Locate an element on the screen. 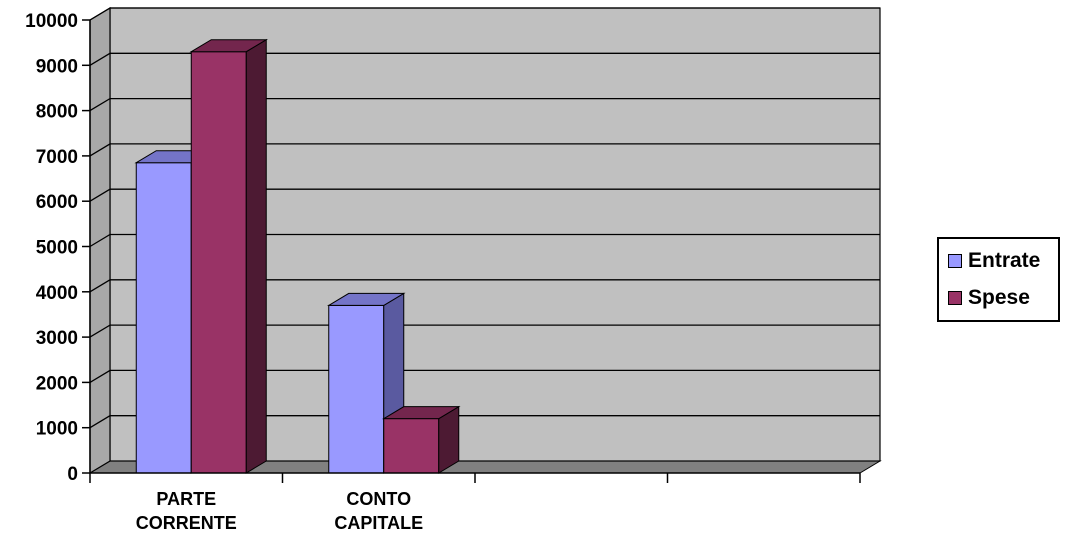 This screenshot has height=544, width=1068. legend-swatch-entrate is located at coordinates (955, 261).